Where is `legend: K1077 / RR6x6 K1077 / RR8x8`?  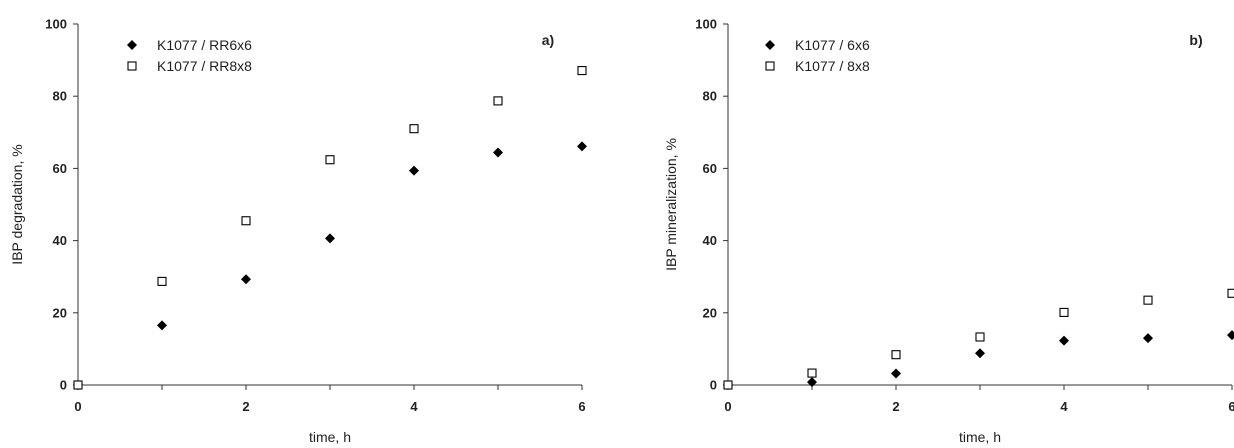
legend: K1077 / RR6x6 K1077 / RR8x8 is located at coordinates (189, 55).